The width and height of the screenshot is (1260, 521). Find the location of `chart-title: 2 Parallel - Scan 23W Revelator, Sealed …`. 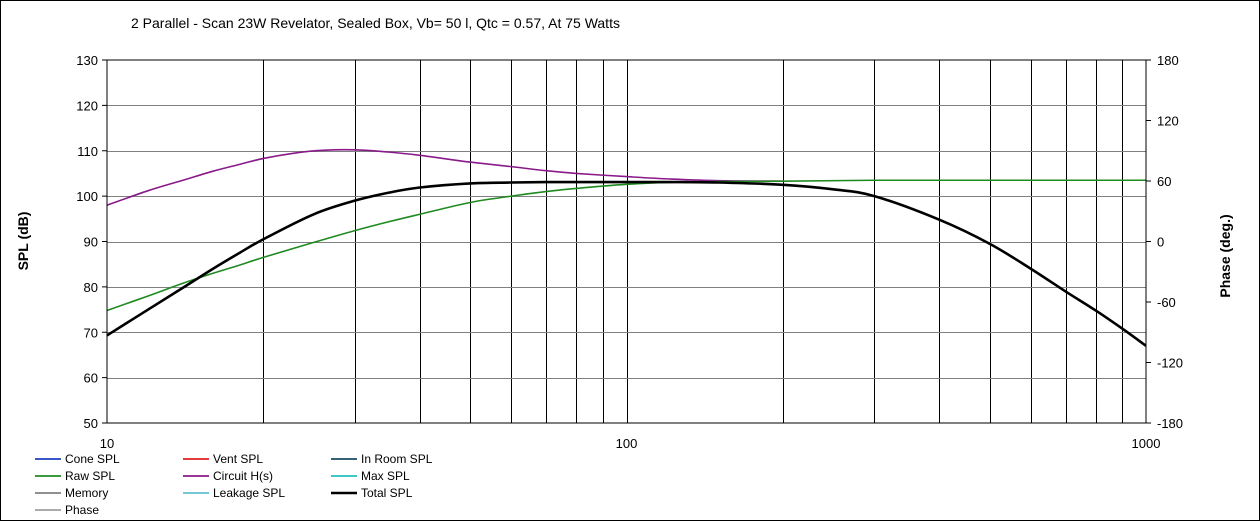

chart-title: 2 Parallel - Scan 23W Revelator, Sealed … is located at coordinates (375, 23).